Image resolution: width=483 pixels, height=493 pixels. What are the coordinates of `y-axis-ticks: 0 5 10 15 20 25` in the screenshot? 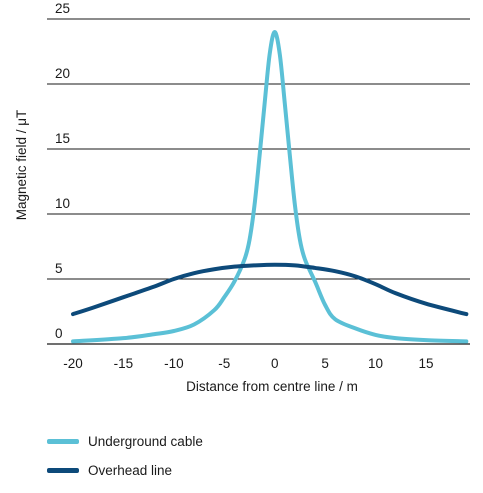 It's located at (62, 171).